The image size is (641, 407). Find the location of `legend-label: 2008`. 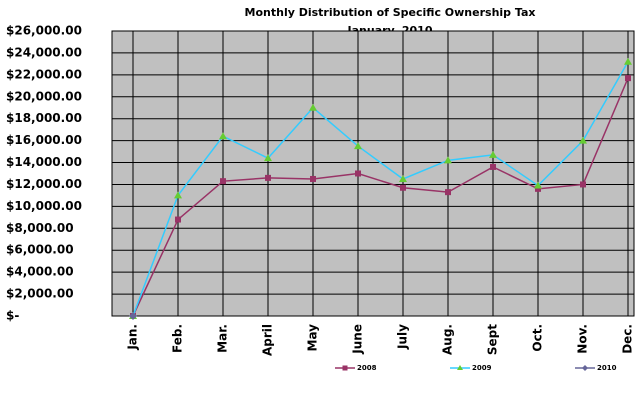

legend-label: 2008 is located at coordinates (367, 368).